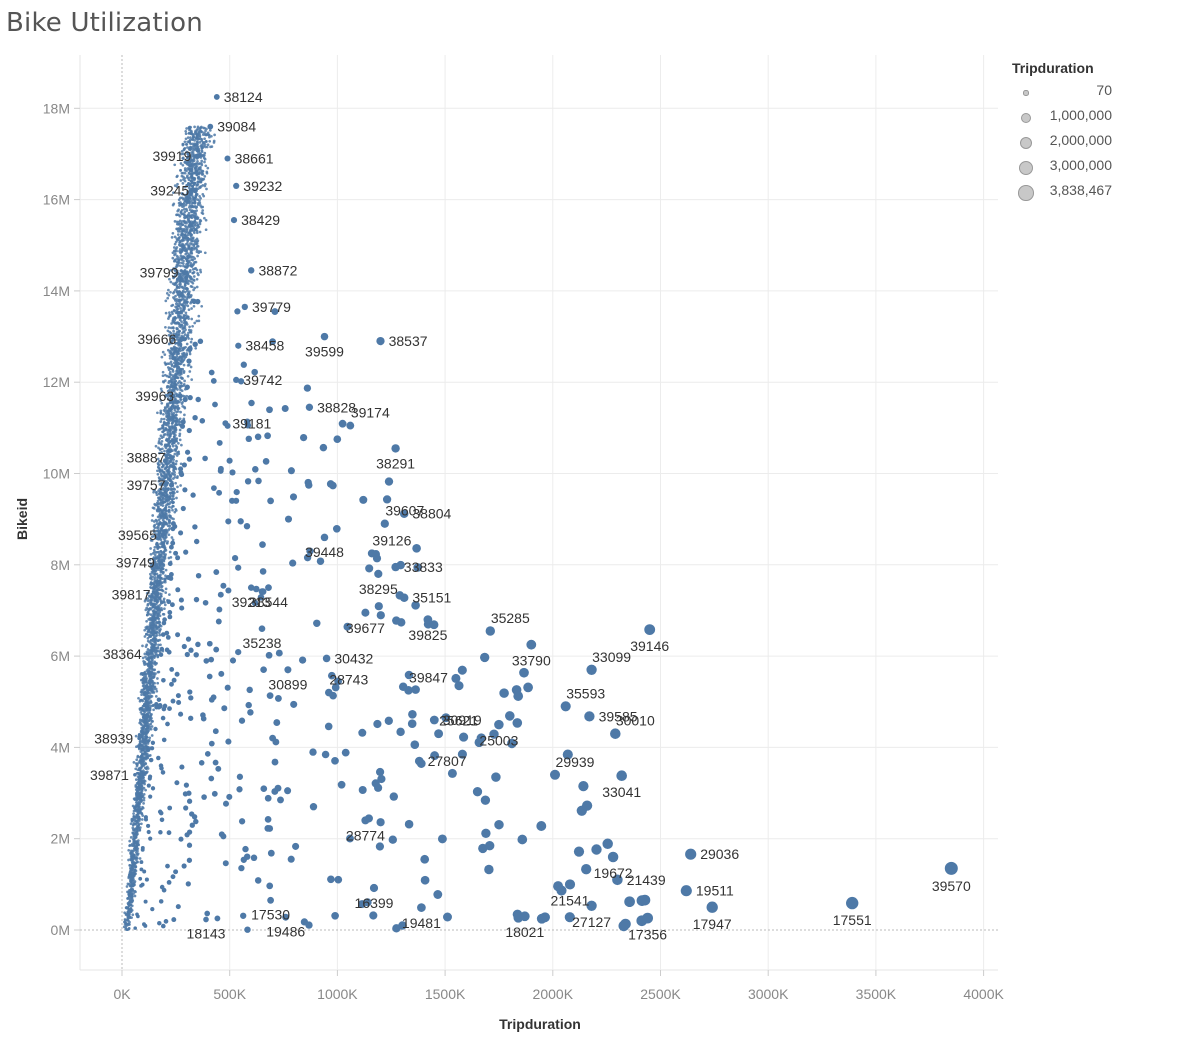 This screenshot has height=1044, width=1186. I want to click on point-label-35593: 35593, so click(585, 693).